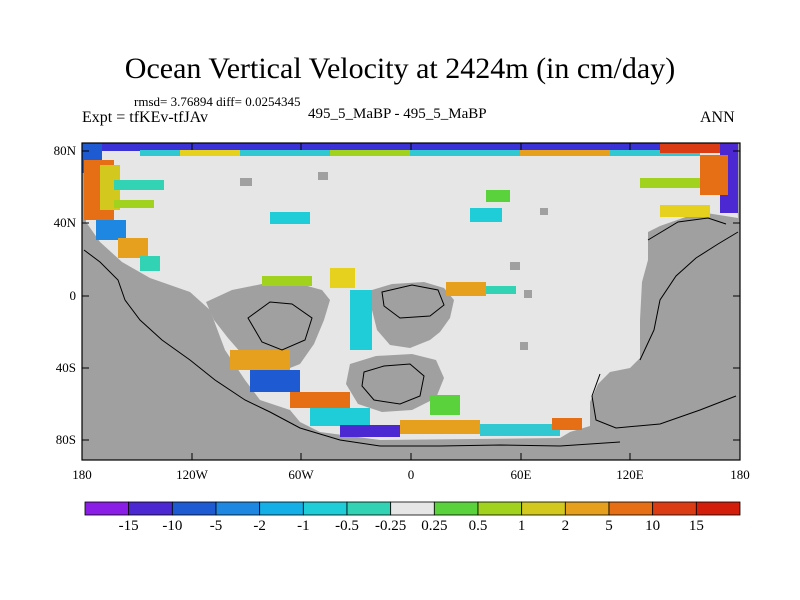 The image size is (800, 600). Describe the element at coordinates (128, 526) in the screenshot. I see `colorbar-label: -15` at that location.